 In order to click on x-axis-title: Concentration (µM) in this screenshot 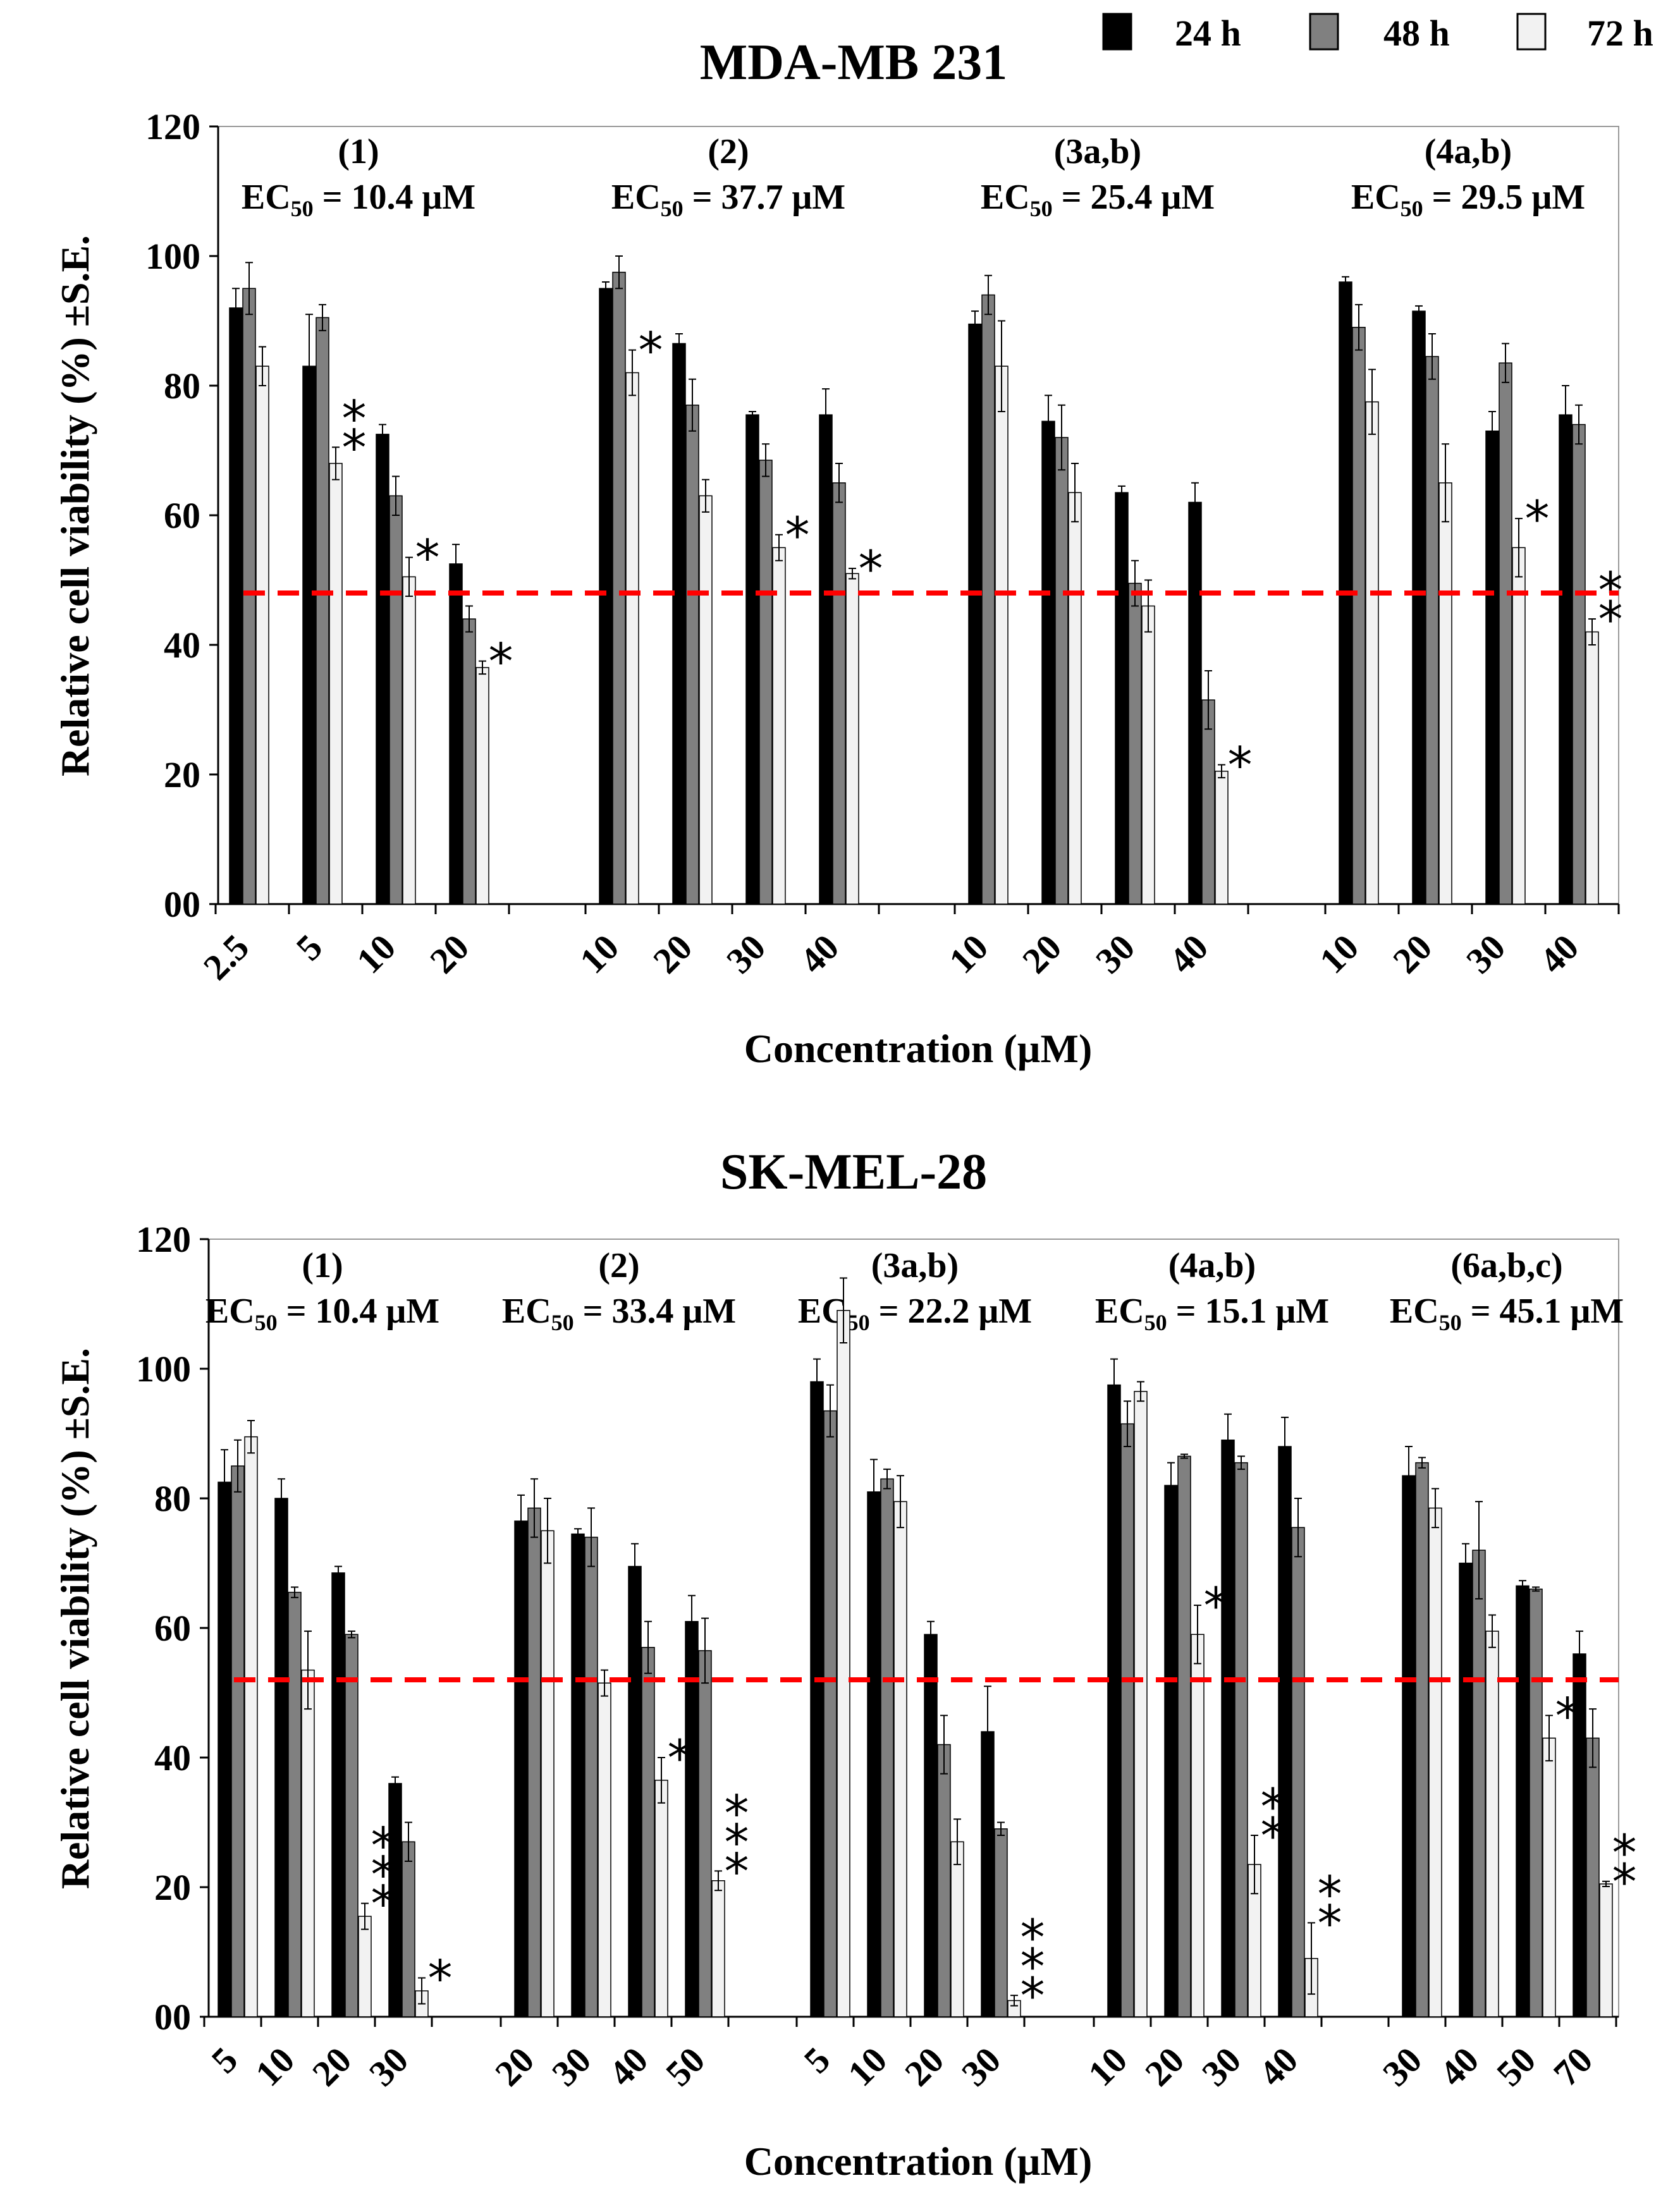, I will do `click(918, 2161)`.